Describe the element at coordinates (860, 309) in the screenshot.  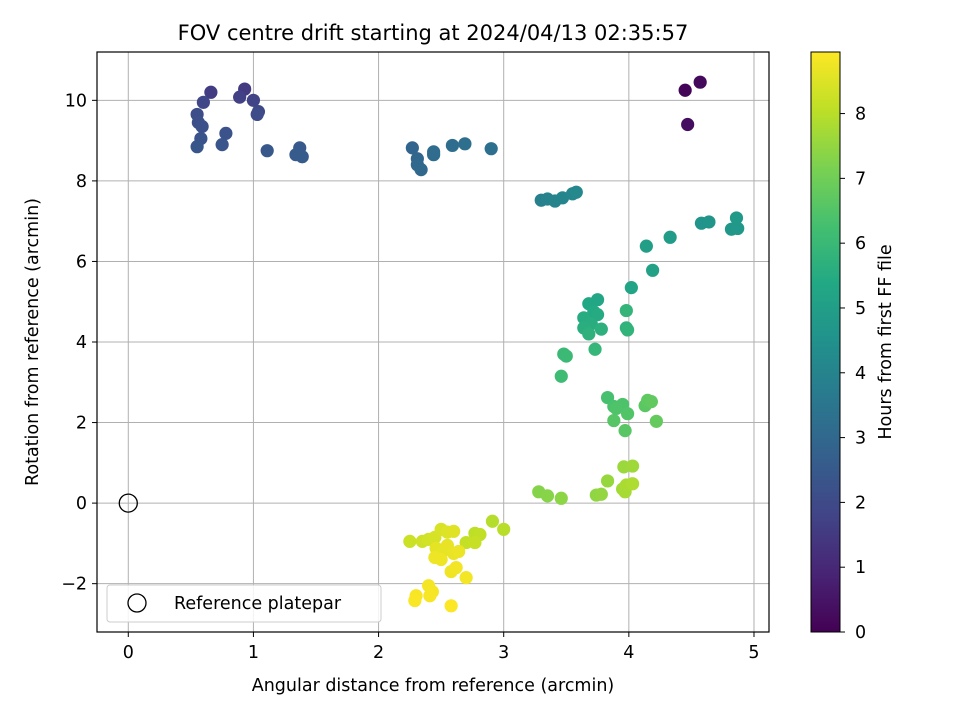
I see `colorbar-tick-label: 5` at that location.